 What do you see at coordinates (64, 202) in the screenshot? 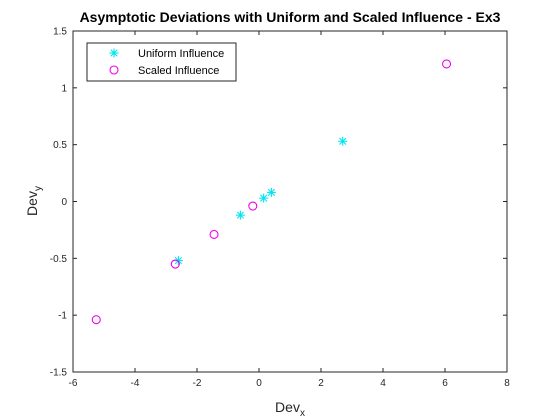
I see `y-tick-label: 0` at bounding box center [64, 202].